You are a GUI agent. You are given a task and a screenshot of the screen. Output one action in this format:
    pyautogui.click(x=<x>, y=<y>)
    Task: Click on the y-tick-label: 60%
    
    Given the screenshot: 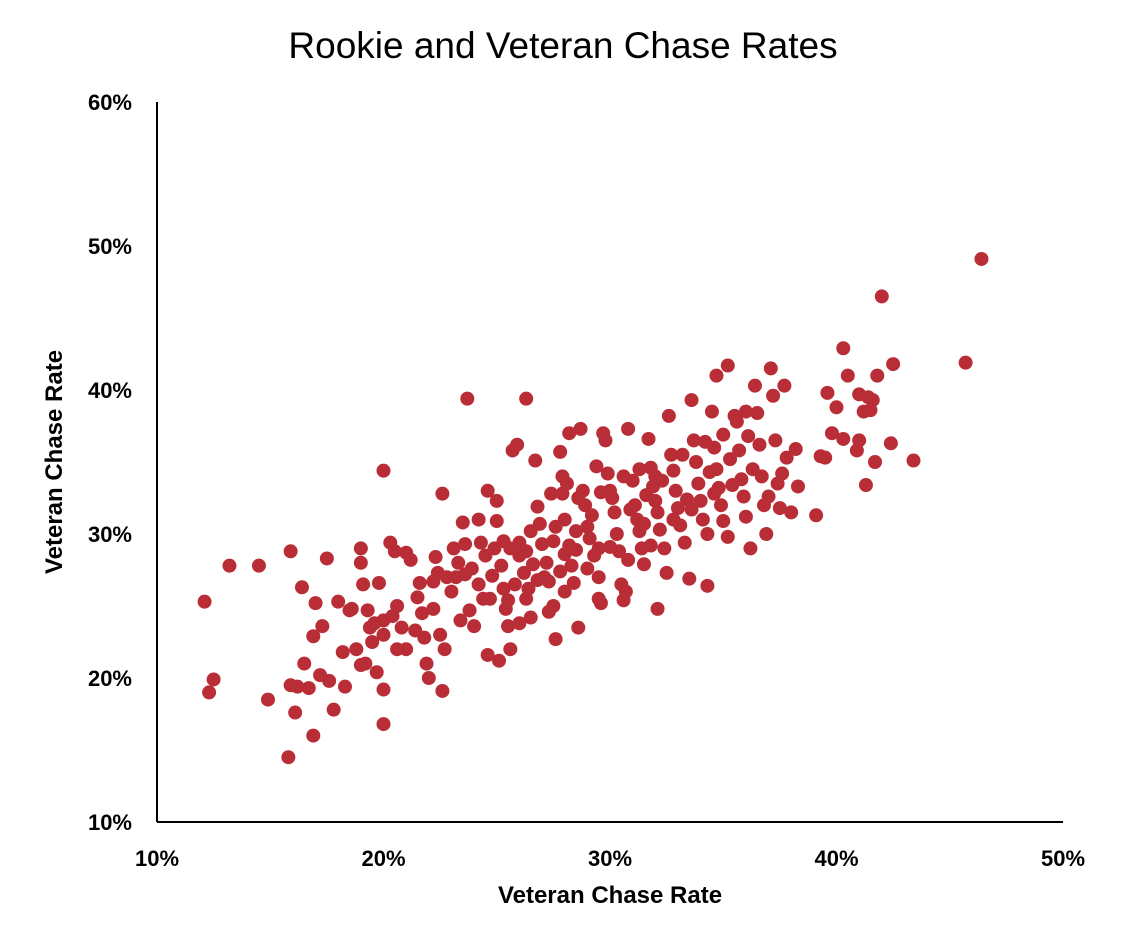 What is the action you would take?
    pyautogui.click(x=110, y=102)
    